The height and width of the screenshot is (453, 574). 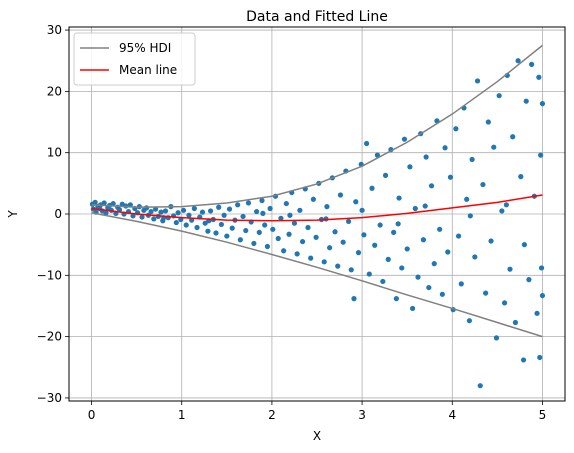 I want to click on legend-box, so click(x=134, y=59).